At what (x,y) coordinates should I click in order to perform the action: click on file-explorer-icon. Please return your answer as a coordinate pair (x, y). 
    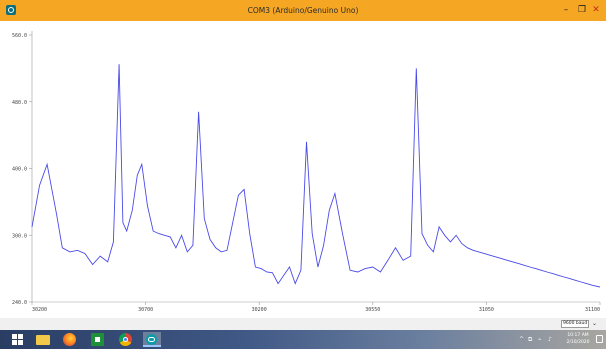
    Looking at the image, I should click on (43, 340).